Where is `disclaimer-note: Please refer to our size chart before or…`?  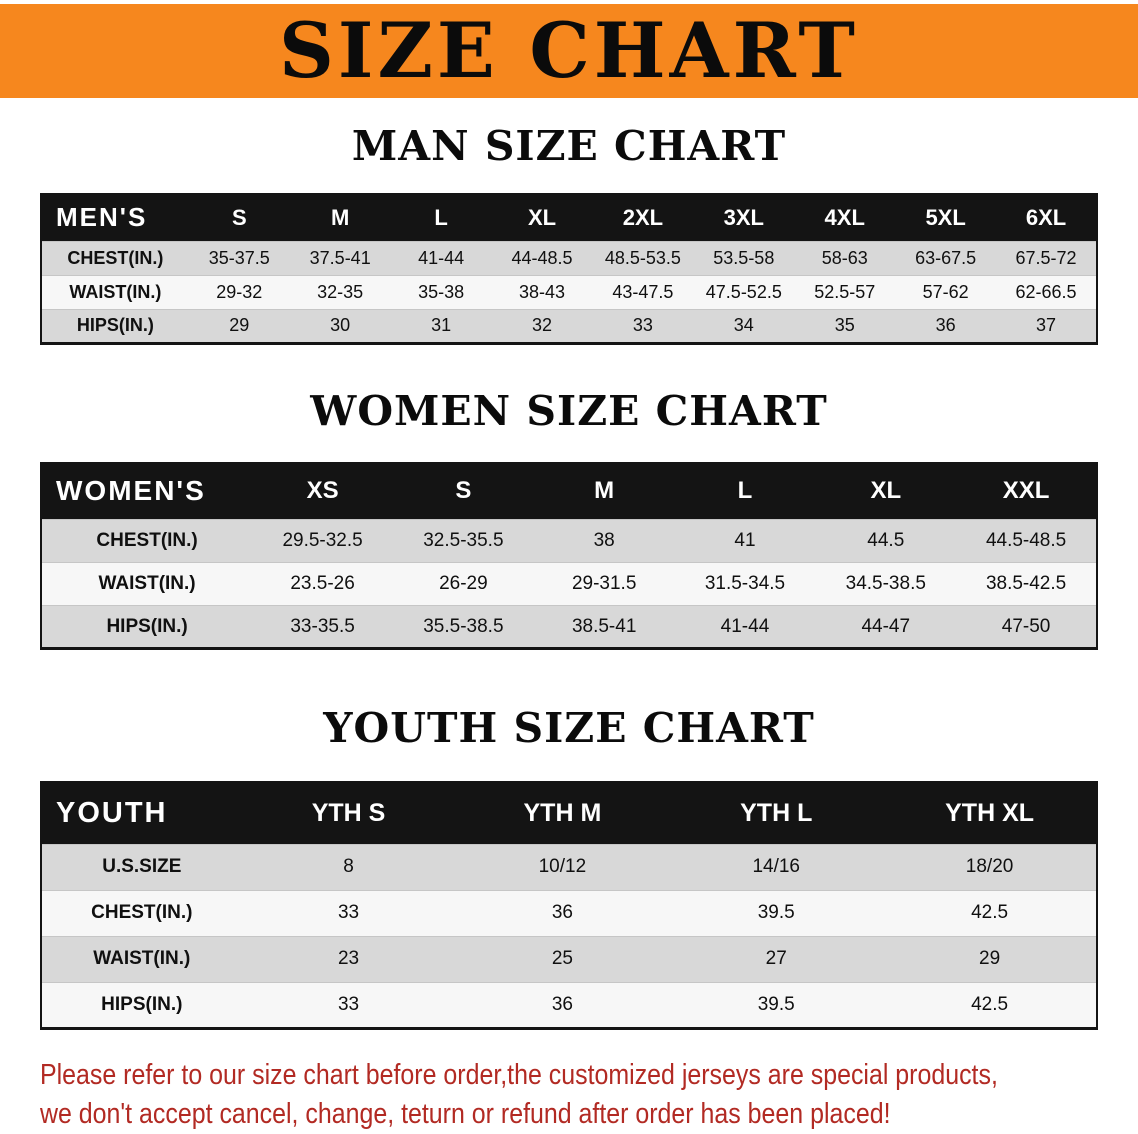
disclaimer-note: Please refer to our size chart before or… is located at coordinates (589, 1095).